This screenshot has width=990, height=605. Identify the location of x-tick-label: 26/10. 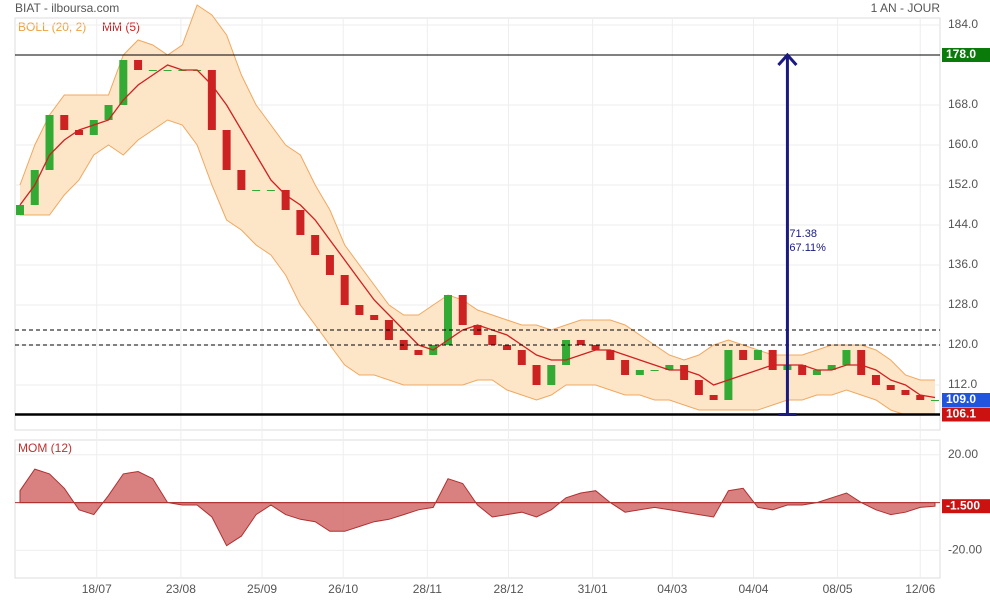
(343, 589).